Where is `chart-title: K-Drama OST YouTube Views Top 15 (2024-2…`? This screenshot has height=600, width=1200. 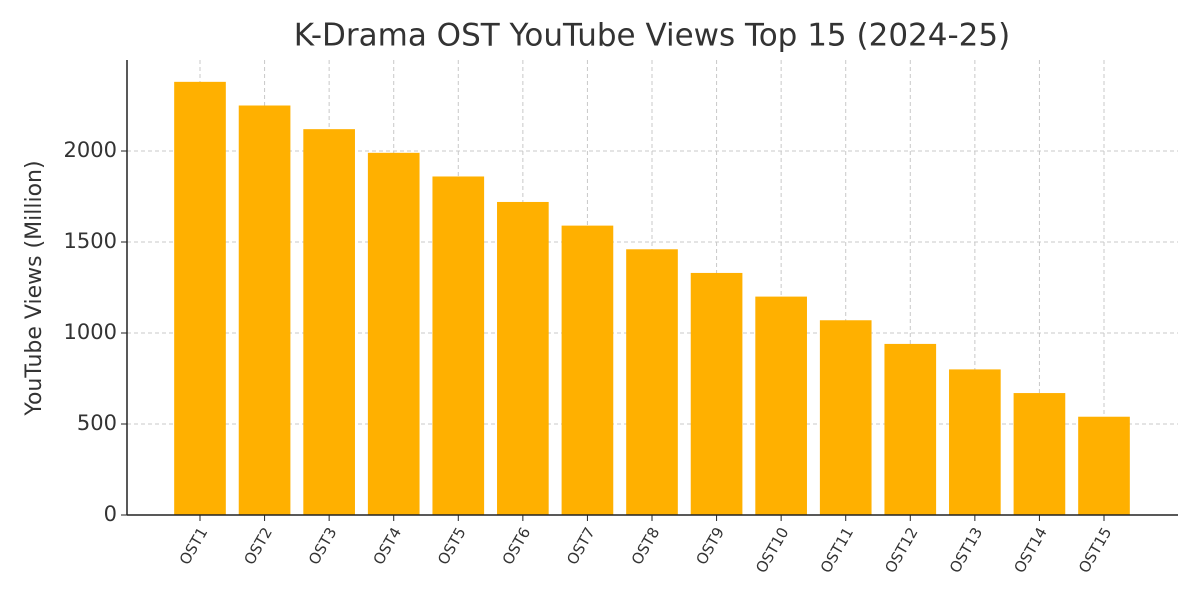
chart-title: K-Drama OST YouTube Views Top 15 (2024-2… is located at coordinates (652, 36).